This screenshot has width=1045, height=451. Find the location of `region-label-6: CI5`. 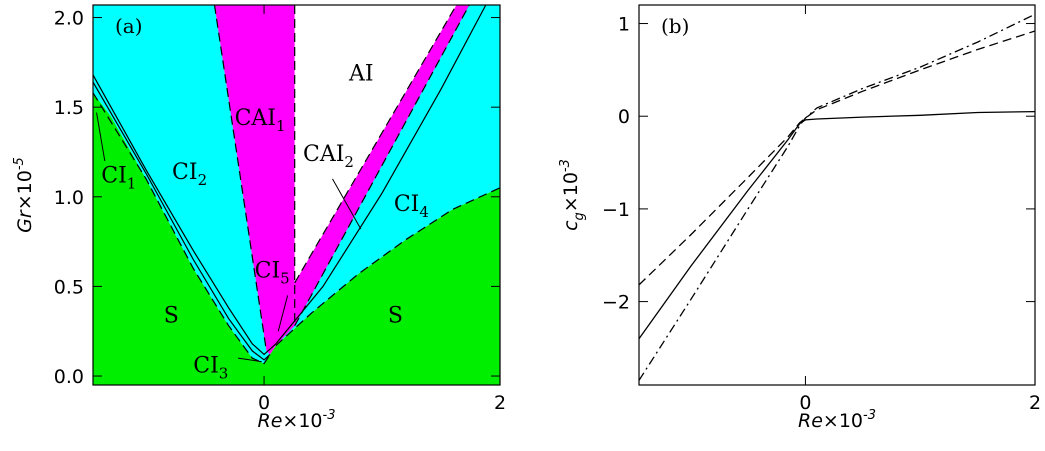

region-label-6: CI5 is located at coordinates (272, 272).